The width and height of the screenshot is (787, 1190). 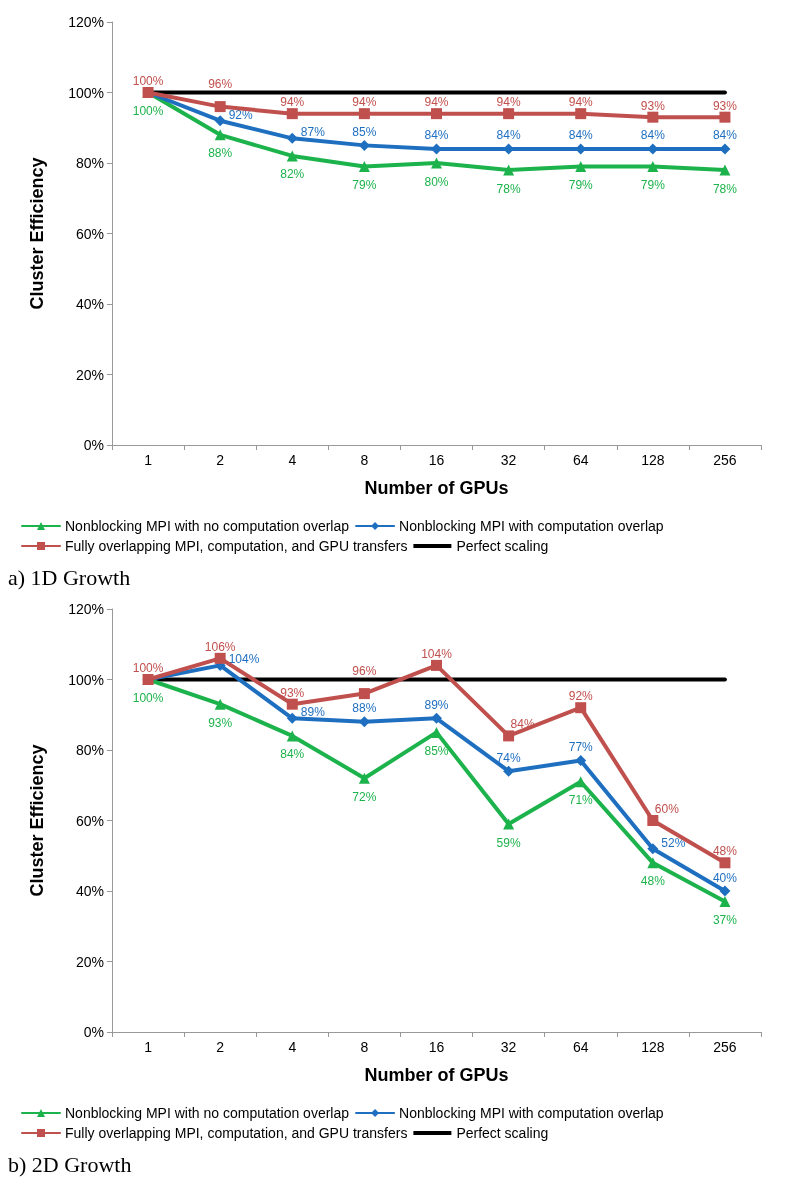 What do you see at coordinates (508, 757) in the screenshot?
I see `data-label: 74%` at bounding box center [508, 757].